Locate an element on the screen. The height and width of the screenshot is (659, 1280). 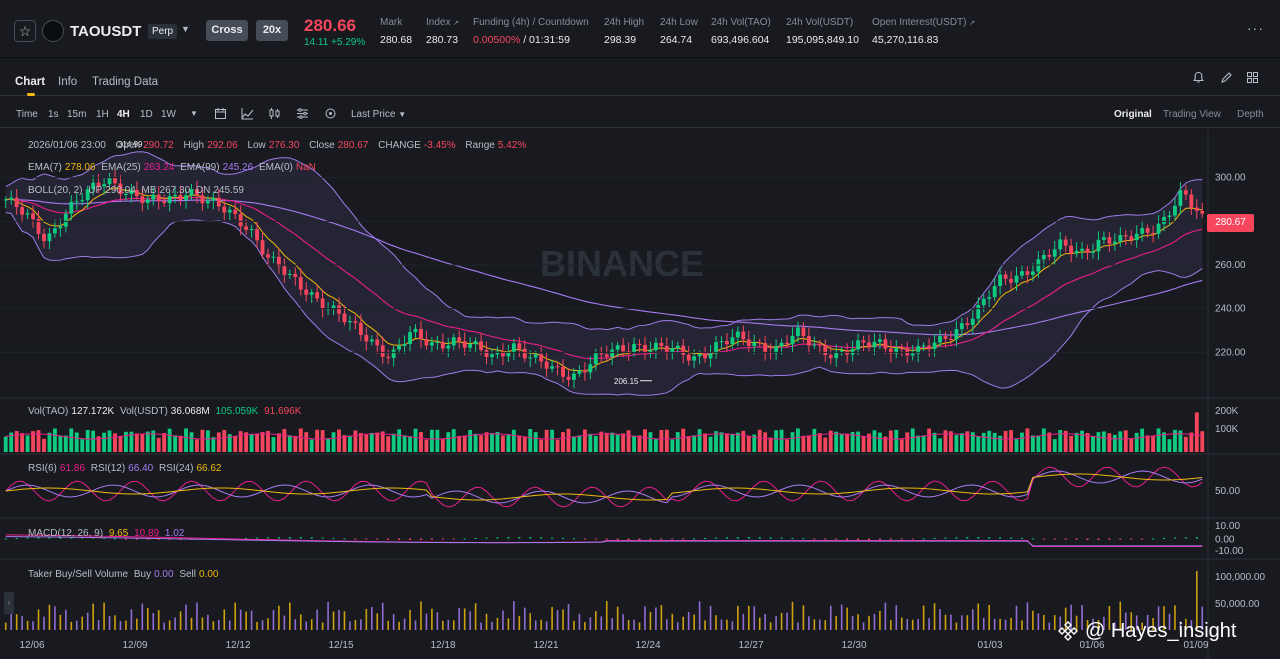
chart-type-icon is located at coordinates (274, 115).